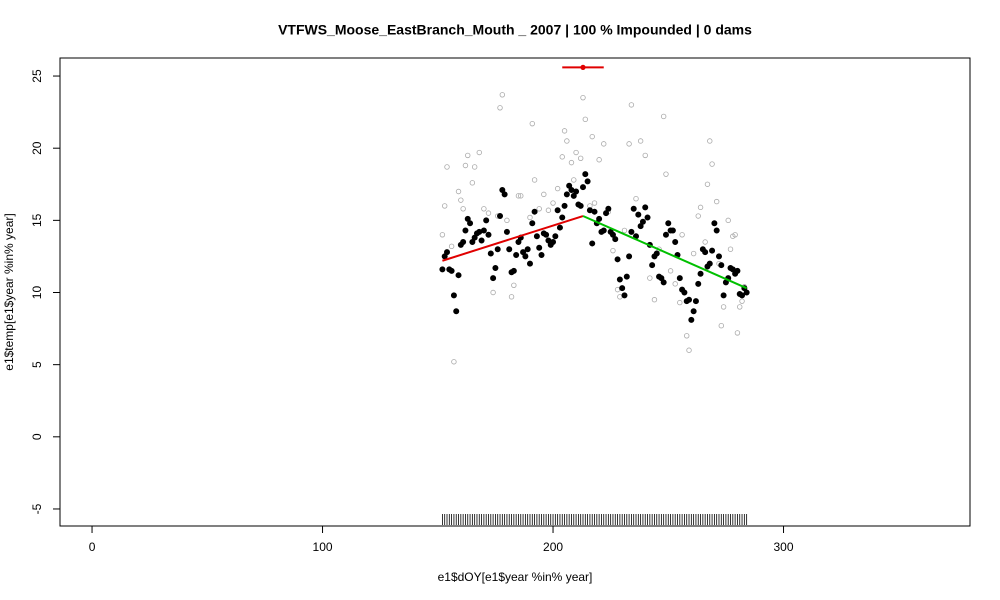 The height and width of the screenshot is (600, 1000). What do you see at coordinates (37, 364) in the screenshot?
I see `y-tick-label: 5` at bounding box center [37, 364].